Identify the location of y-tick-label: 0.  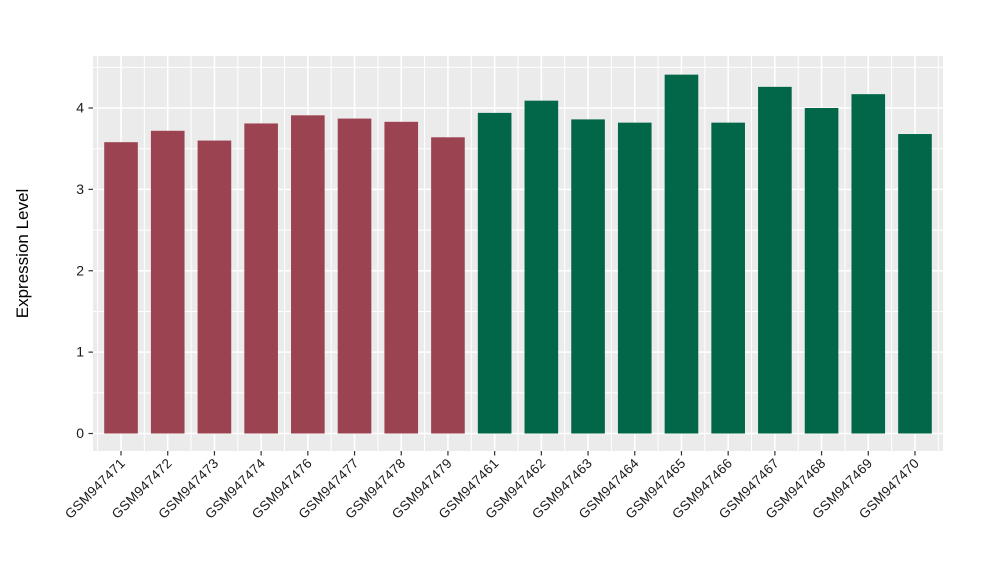
(80, 433).